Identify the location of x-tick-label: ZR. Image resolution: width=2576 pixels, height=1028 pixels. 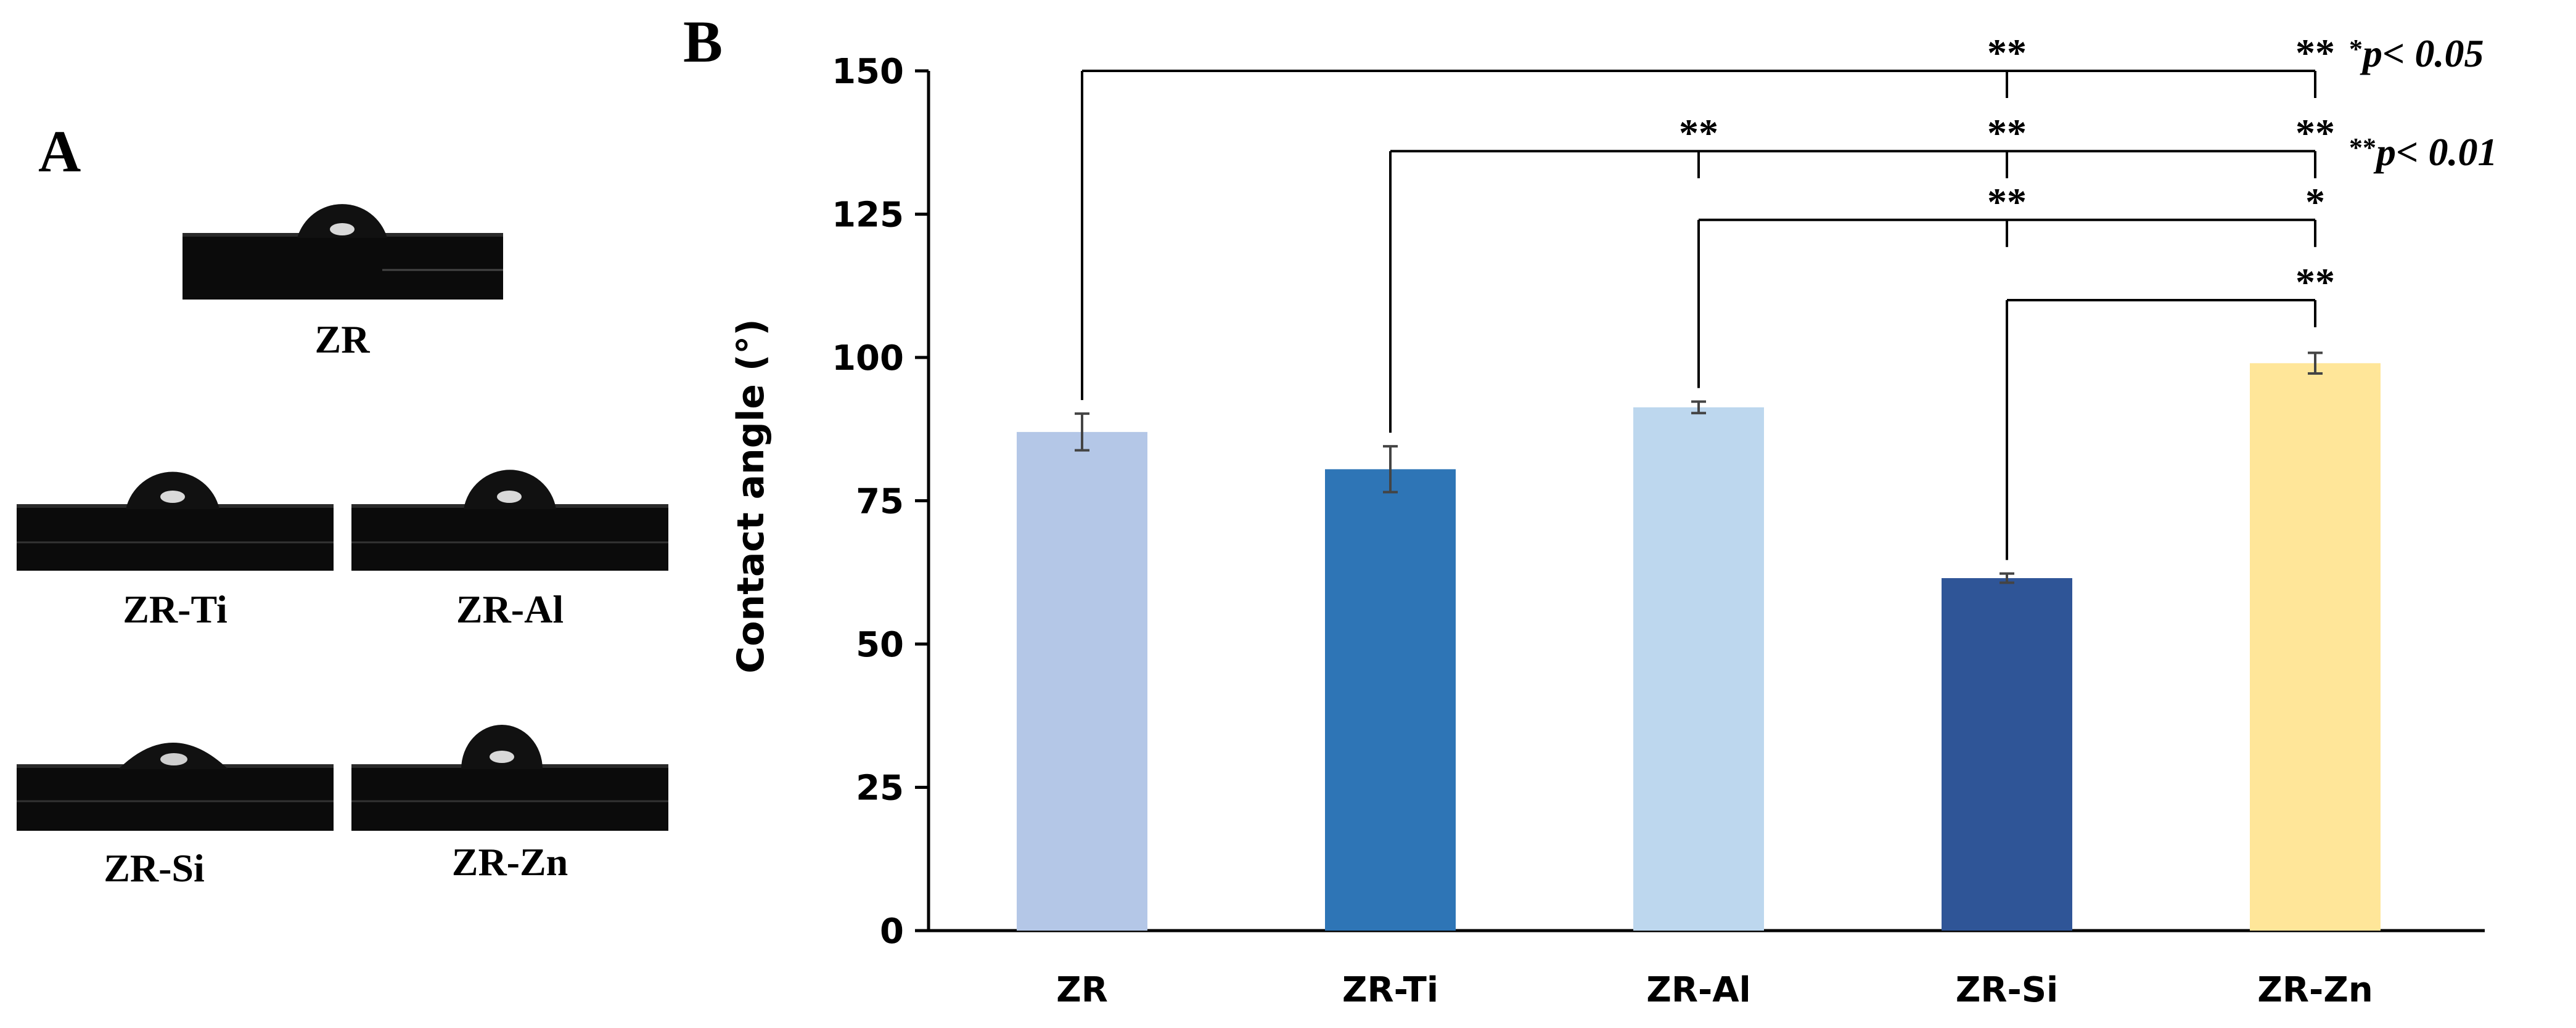
(1082, 990).